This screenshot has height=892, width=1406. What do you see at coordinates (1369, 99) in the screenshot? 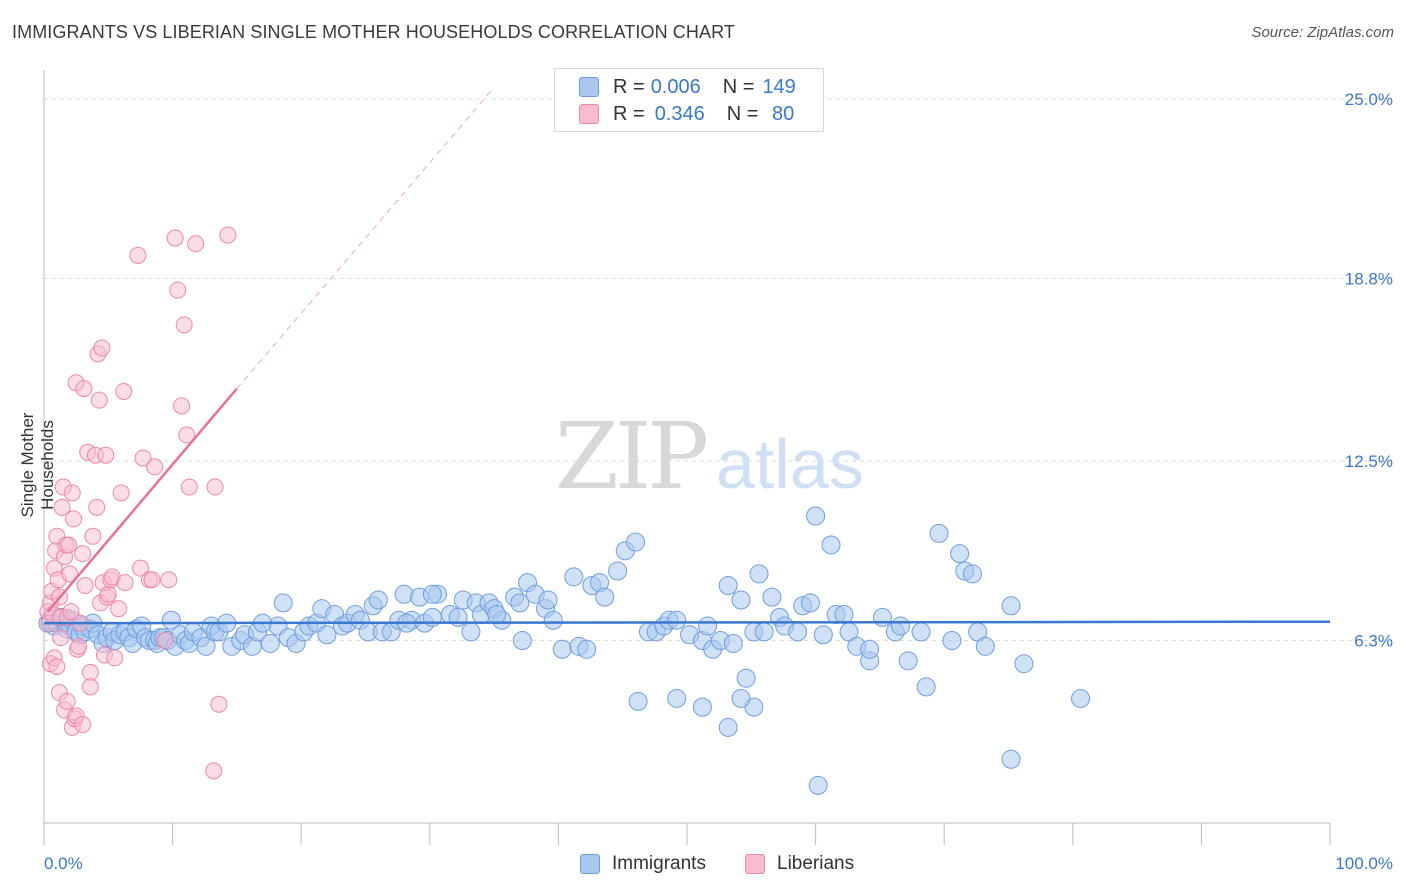
I see `y-tick-label: 25.0%` at bounding box center [1369, 99].